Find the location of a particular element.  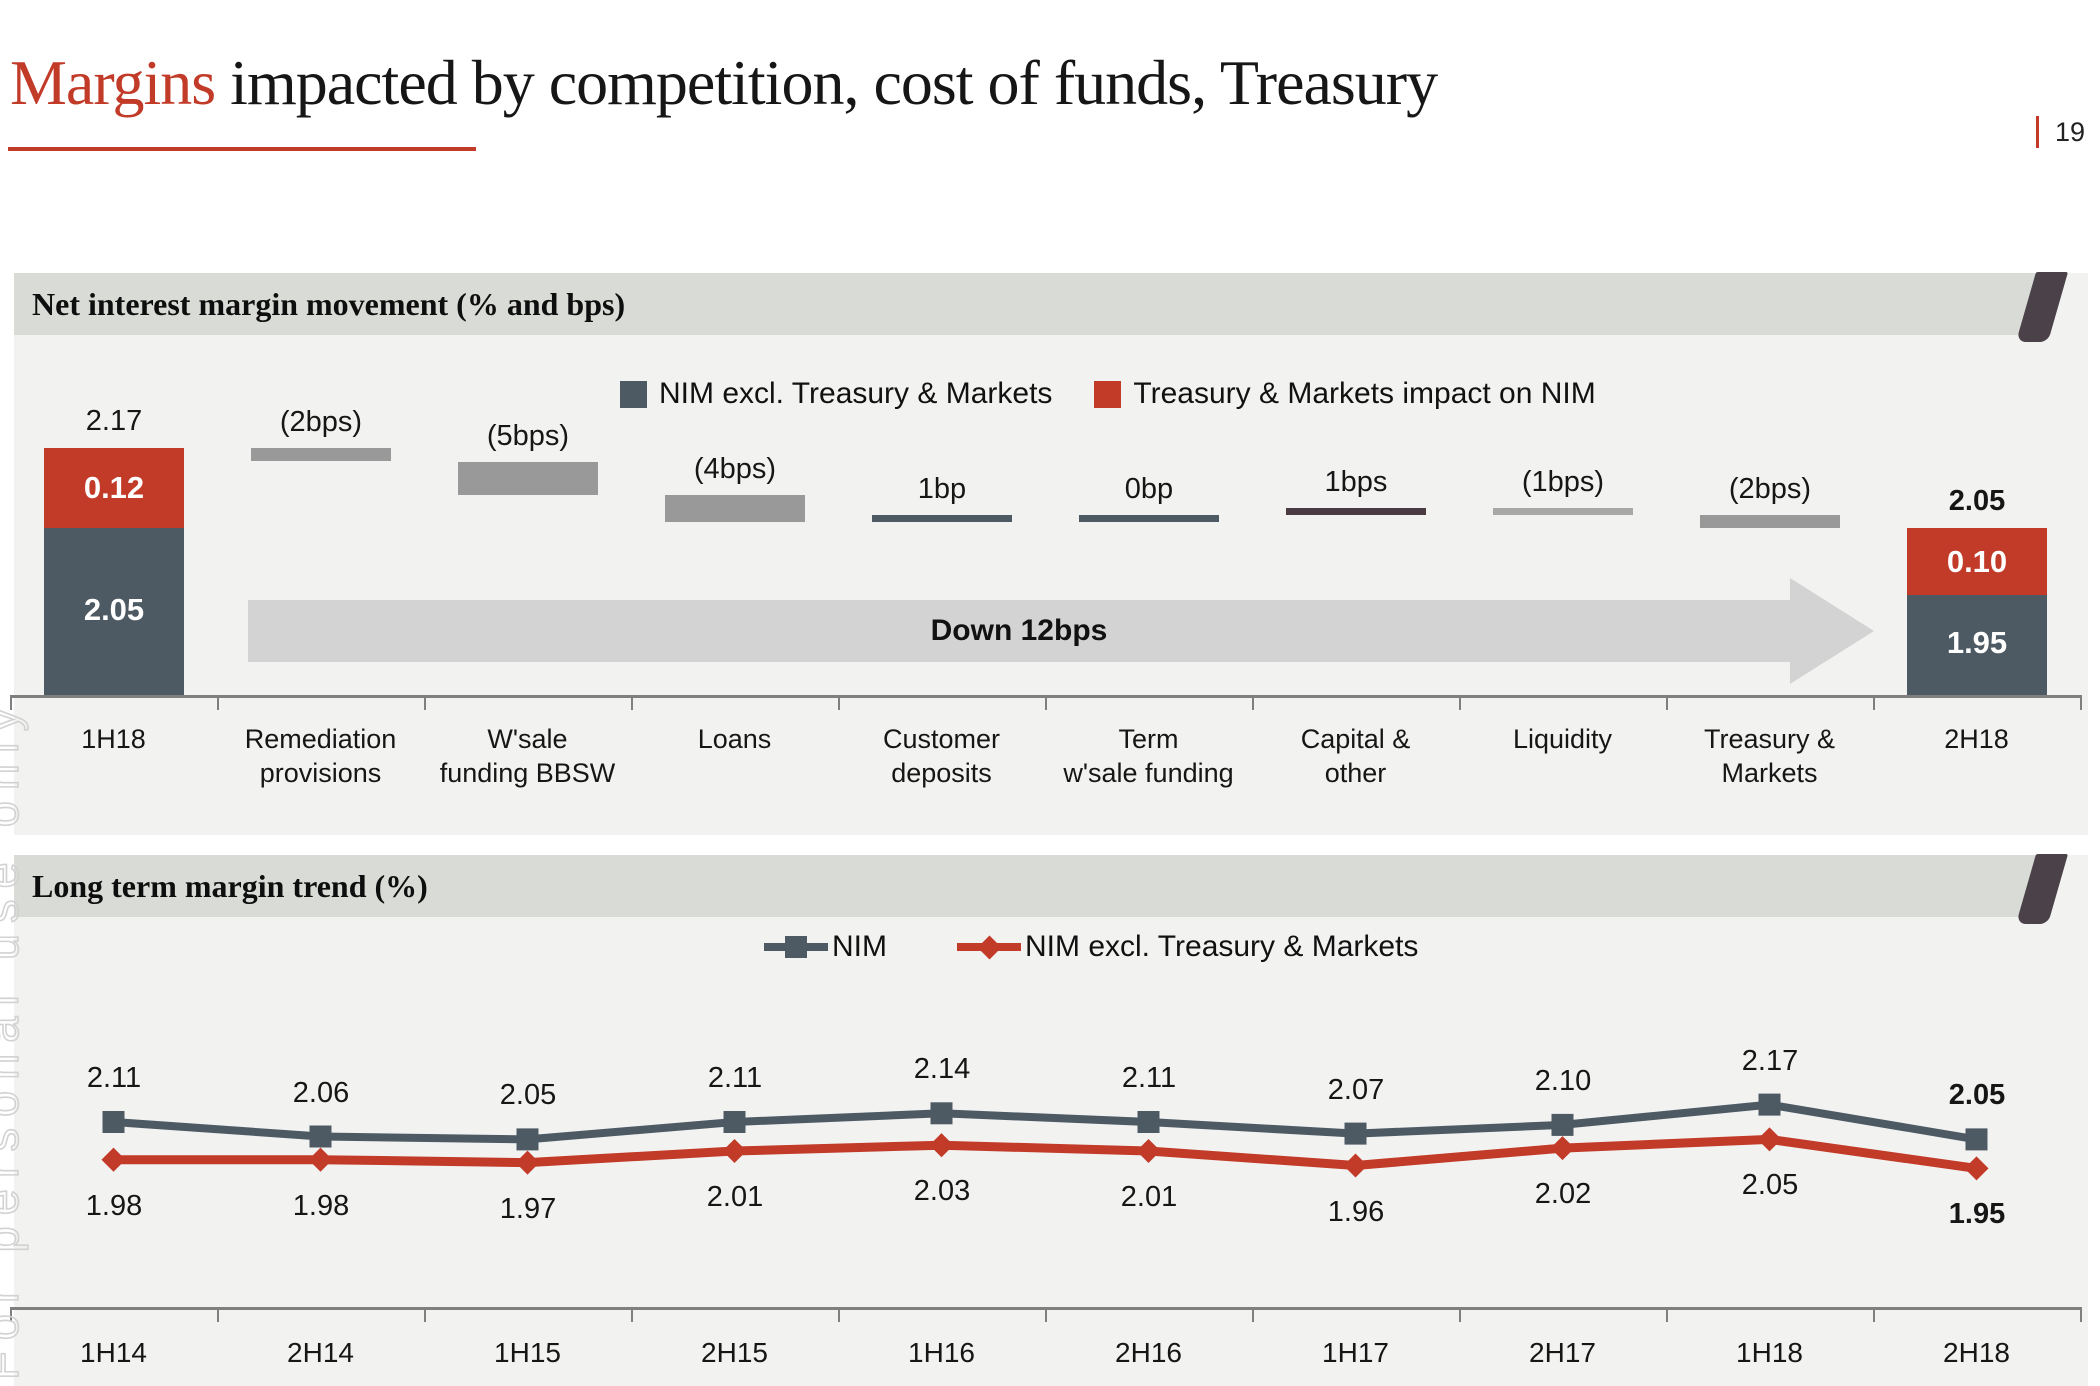

legend-item-treasury-impact: Treasury & Markets impact on NIM is located at coordinates (1345, 394).